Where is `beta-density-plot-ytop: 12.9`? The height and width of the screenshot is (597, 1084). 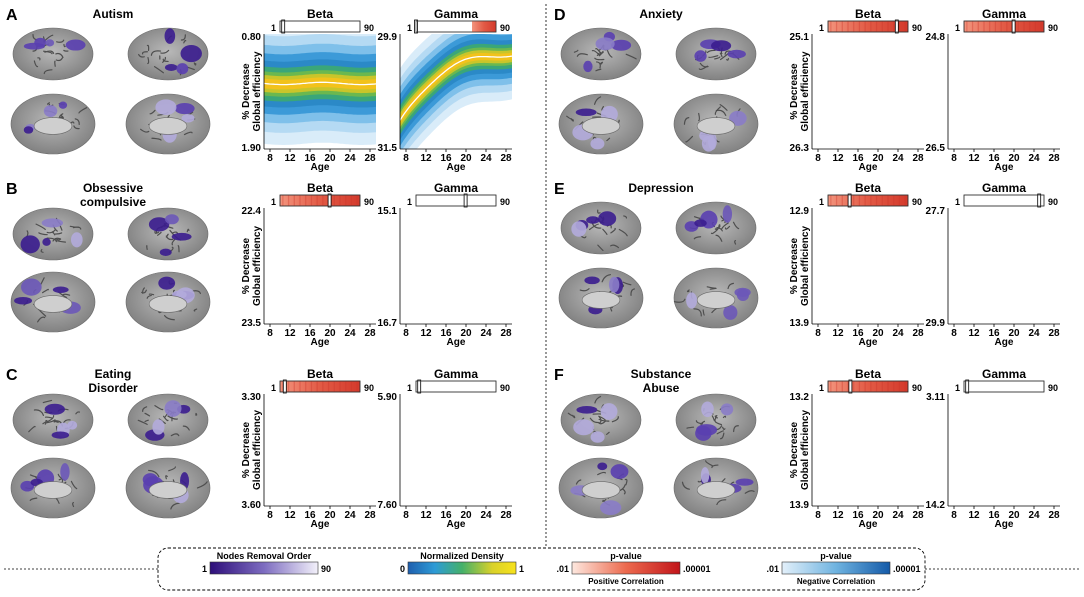
beta-density-plot-ytop: 12.9 is located at coordinates (800, 211).